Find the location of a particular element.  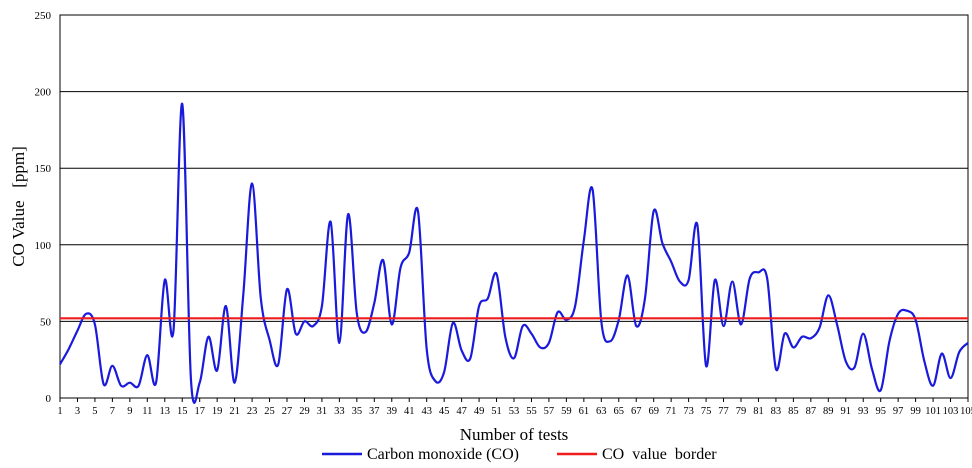

x-tick-label: 53 is located at coordinates (514, 411).